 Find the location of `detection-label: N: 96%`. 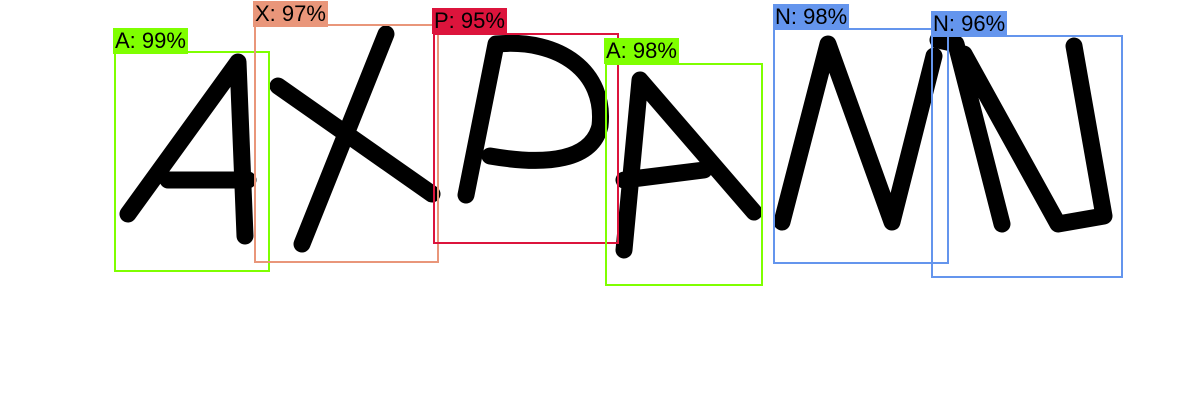

detection-label: N: 96% is located at coordinates (969, 24).